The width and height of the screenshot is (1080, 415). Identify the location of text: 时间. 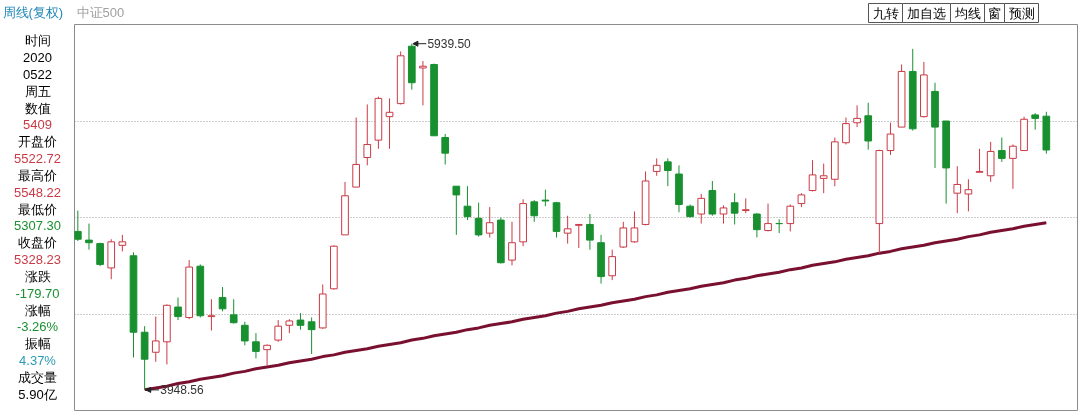
(37, 41).